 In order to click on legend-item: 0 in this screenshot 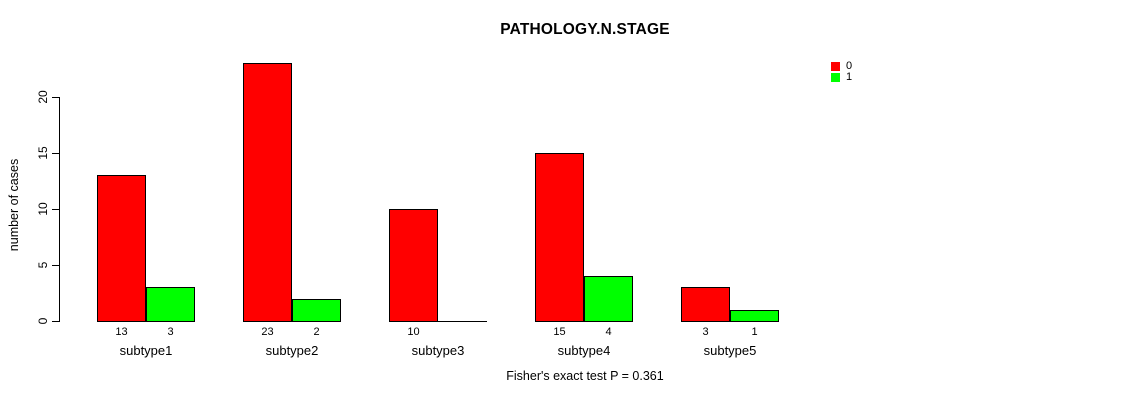, I will do `click(842, 66)`.